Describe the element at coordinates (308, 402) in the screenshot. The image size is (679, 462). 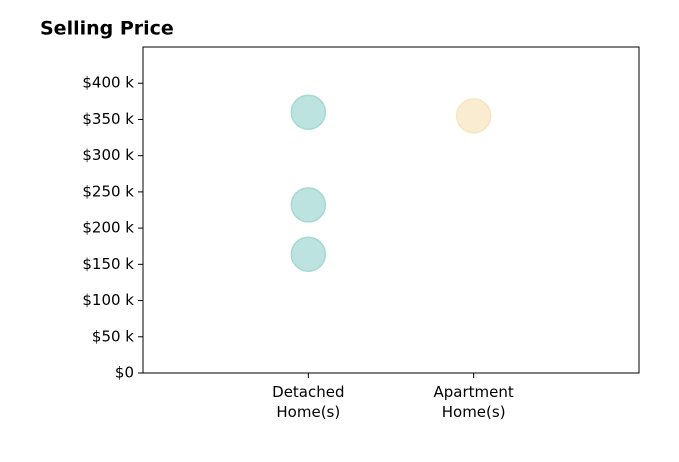
I see `x-tick-label: Detached Home(s)` at that location.